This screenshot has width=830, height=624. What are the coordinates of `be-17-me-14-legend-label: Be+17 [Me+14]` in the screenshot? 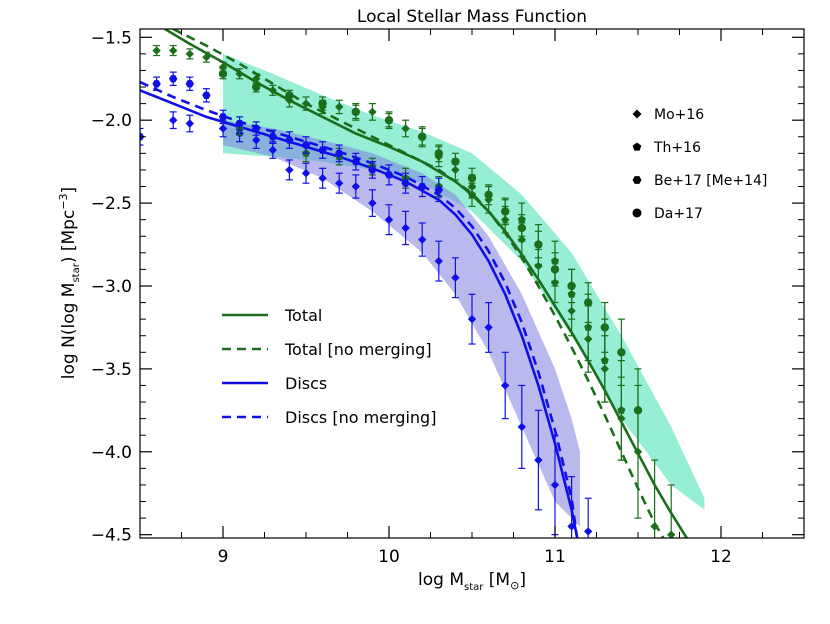 It's located at (710, 181).